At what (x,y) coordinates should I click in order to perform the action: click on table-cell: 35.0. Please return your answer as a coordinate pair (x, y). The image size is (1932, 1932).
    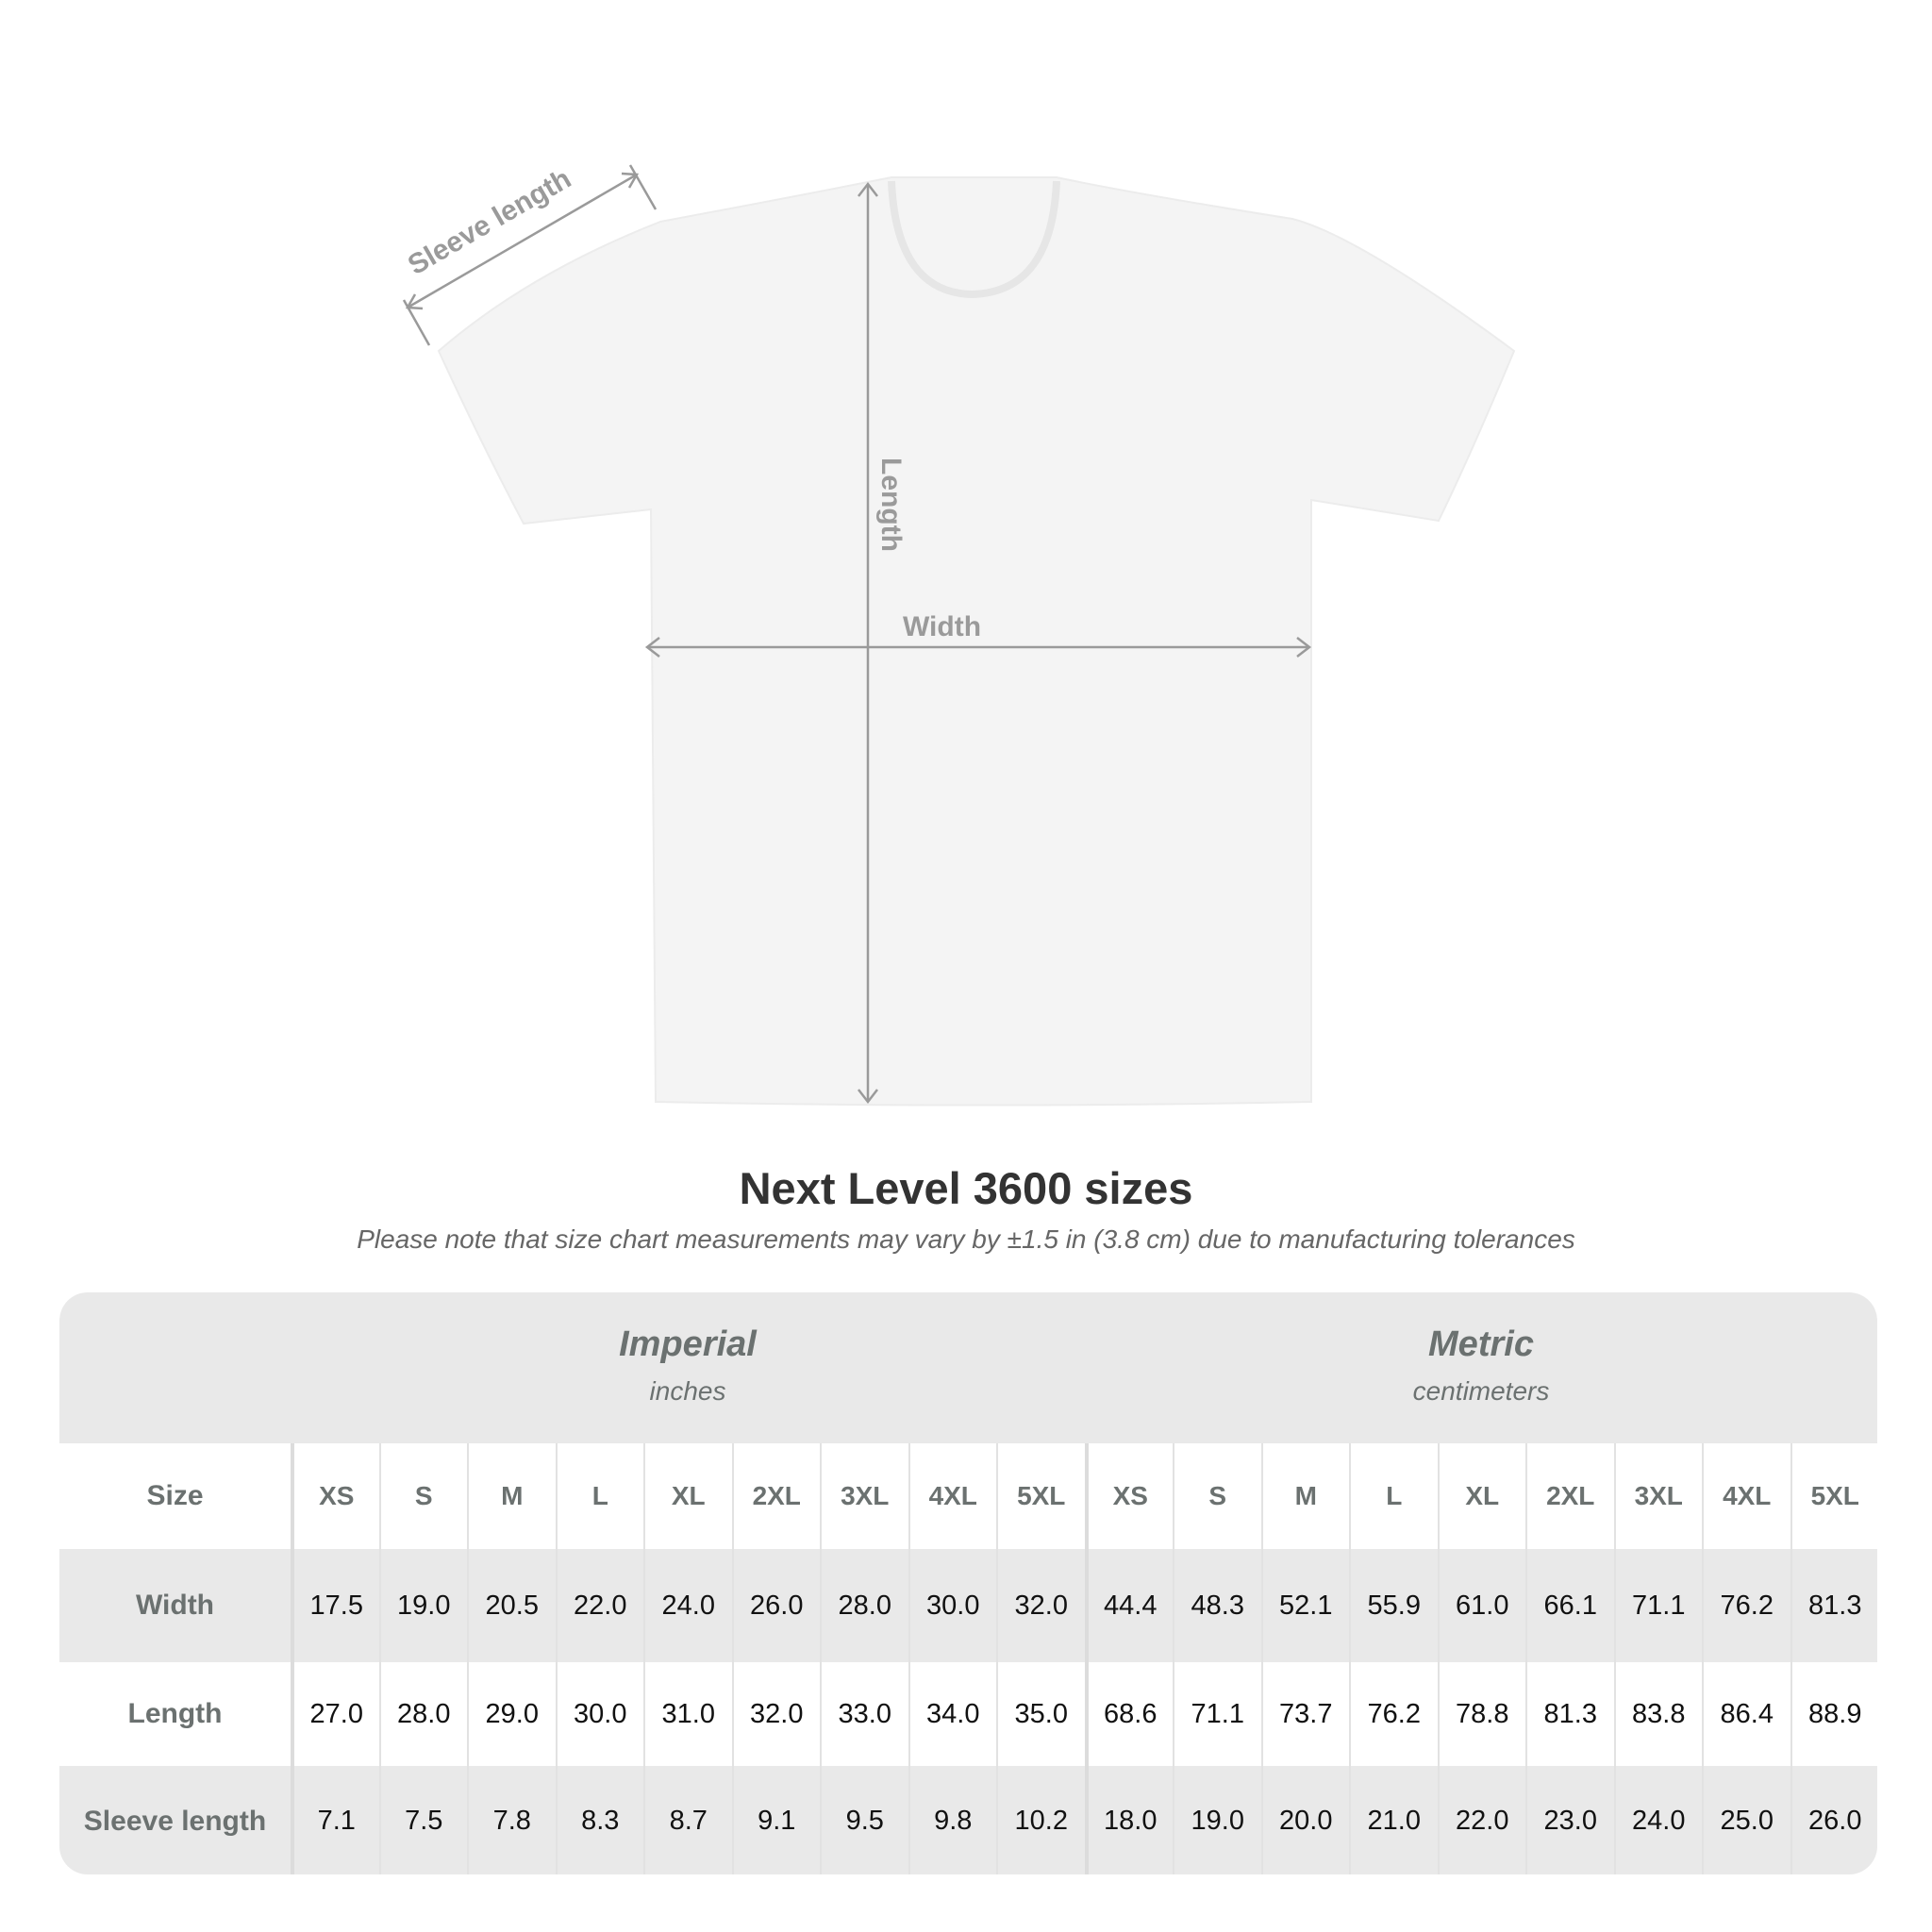
    Looking at the image, I should click on (1040, 1714).